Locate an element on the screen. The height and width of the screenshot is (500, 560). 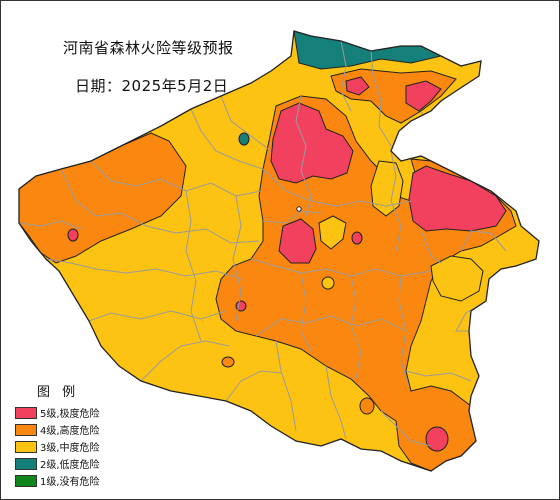
legend-item-level2: 2级,低度危险 is located at coordinates (57, 463).